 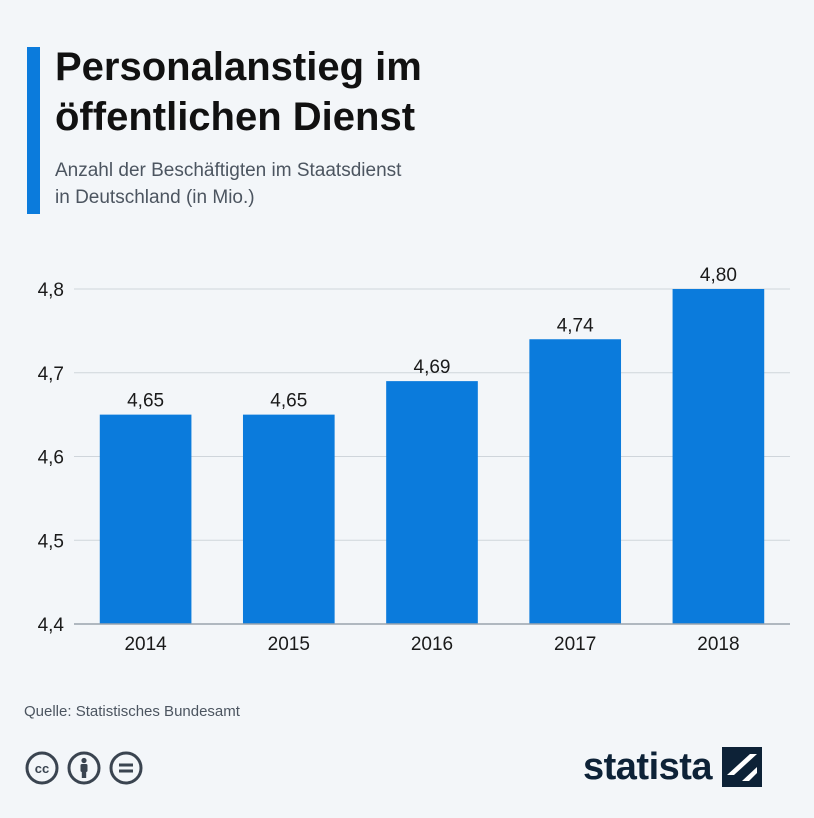 I want to click on source-note: Quelle: Statistisches Bundesamt, so click(x=132, y=711).